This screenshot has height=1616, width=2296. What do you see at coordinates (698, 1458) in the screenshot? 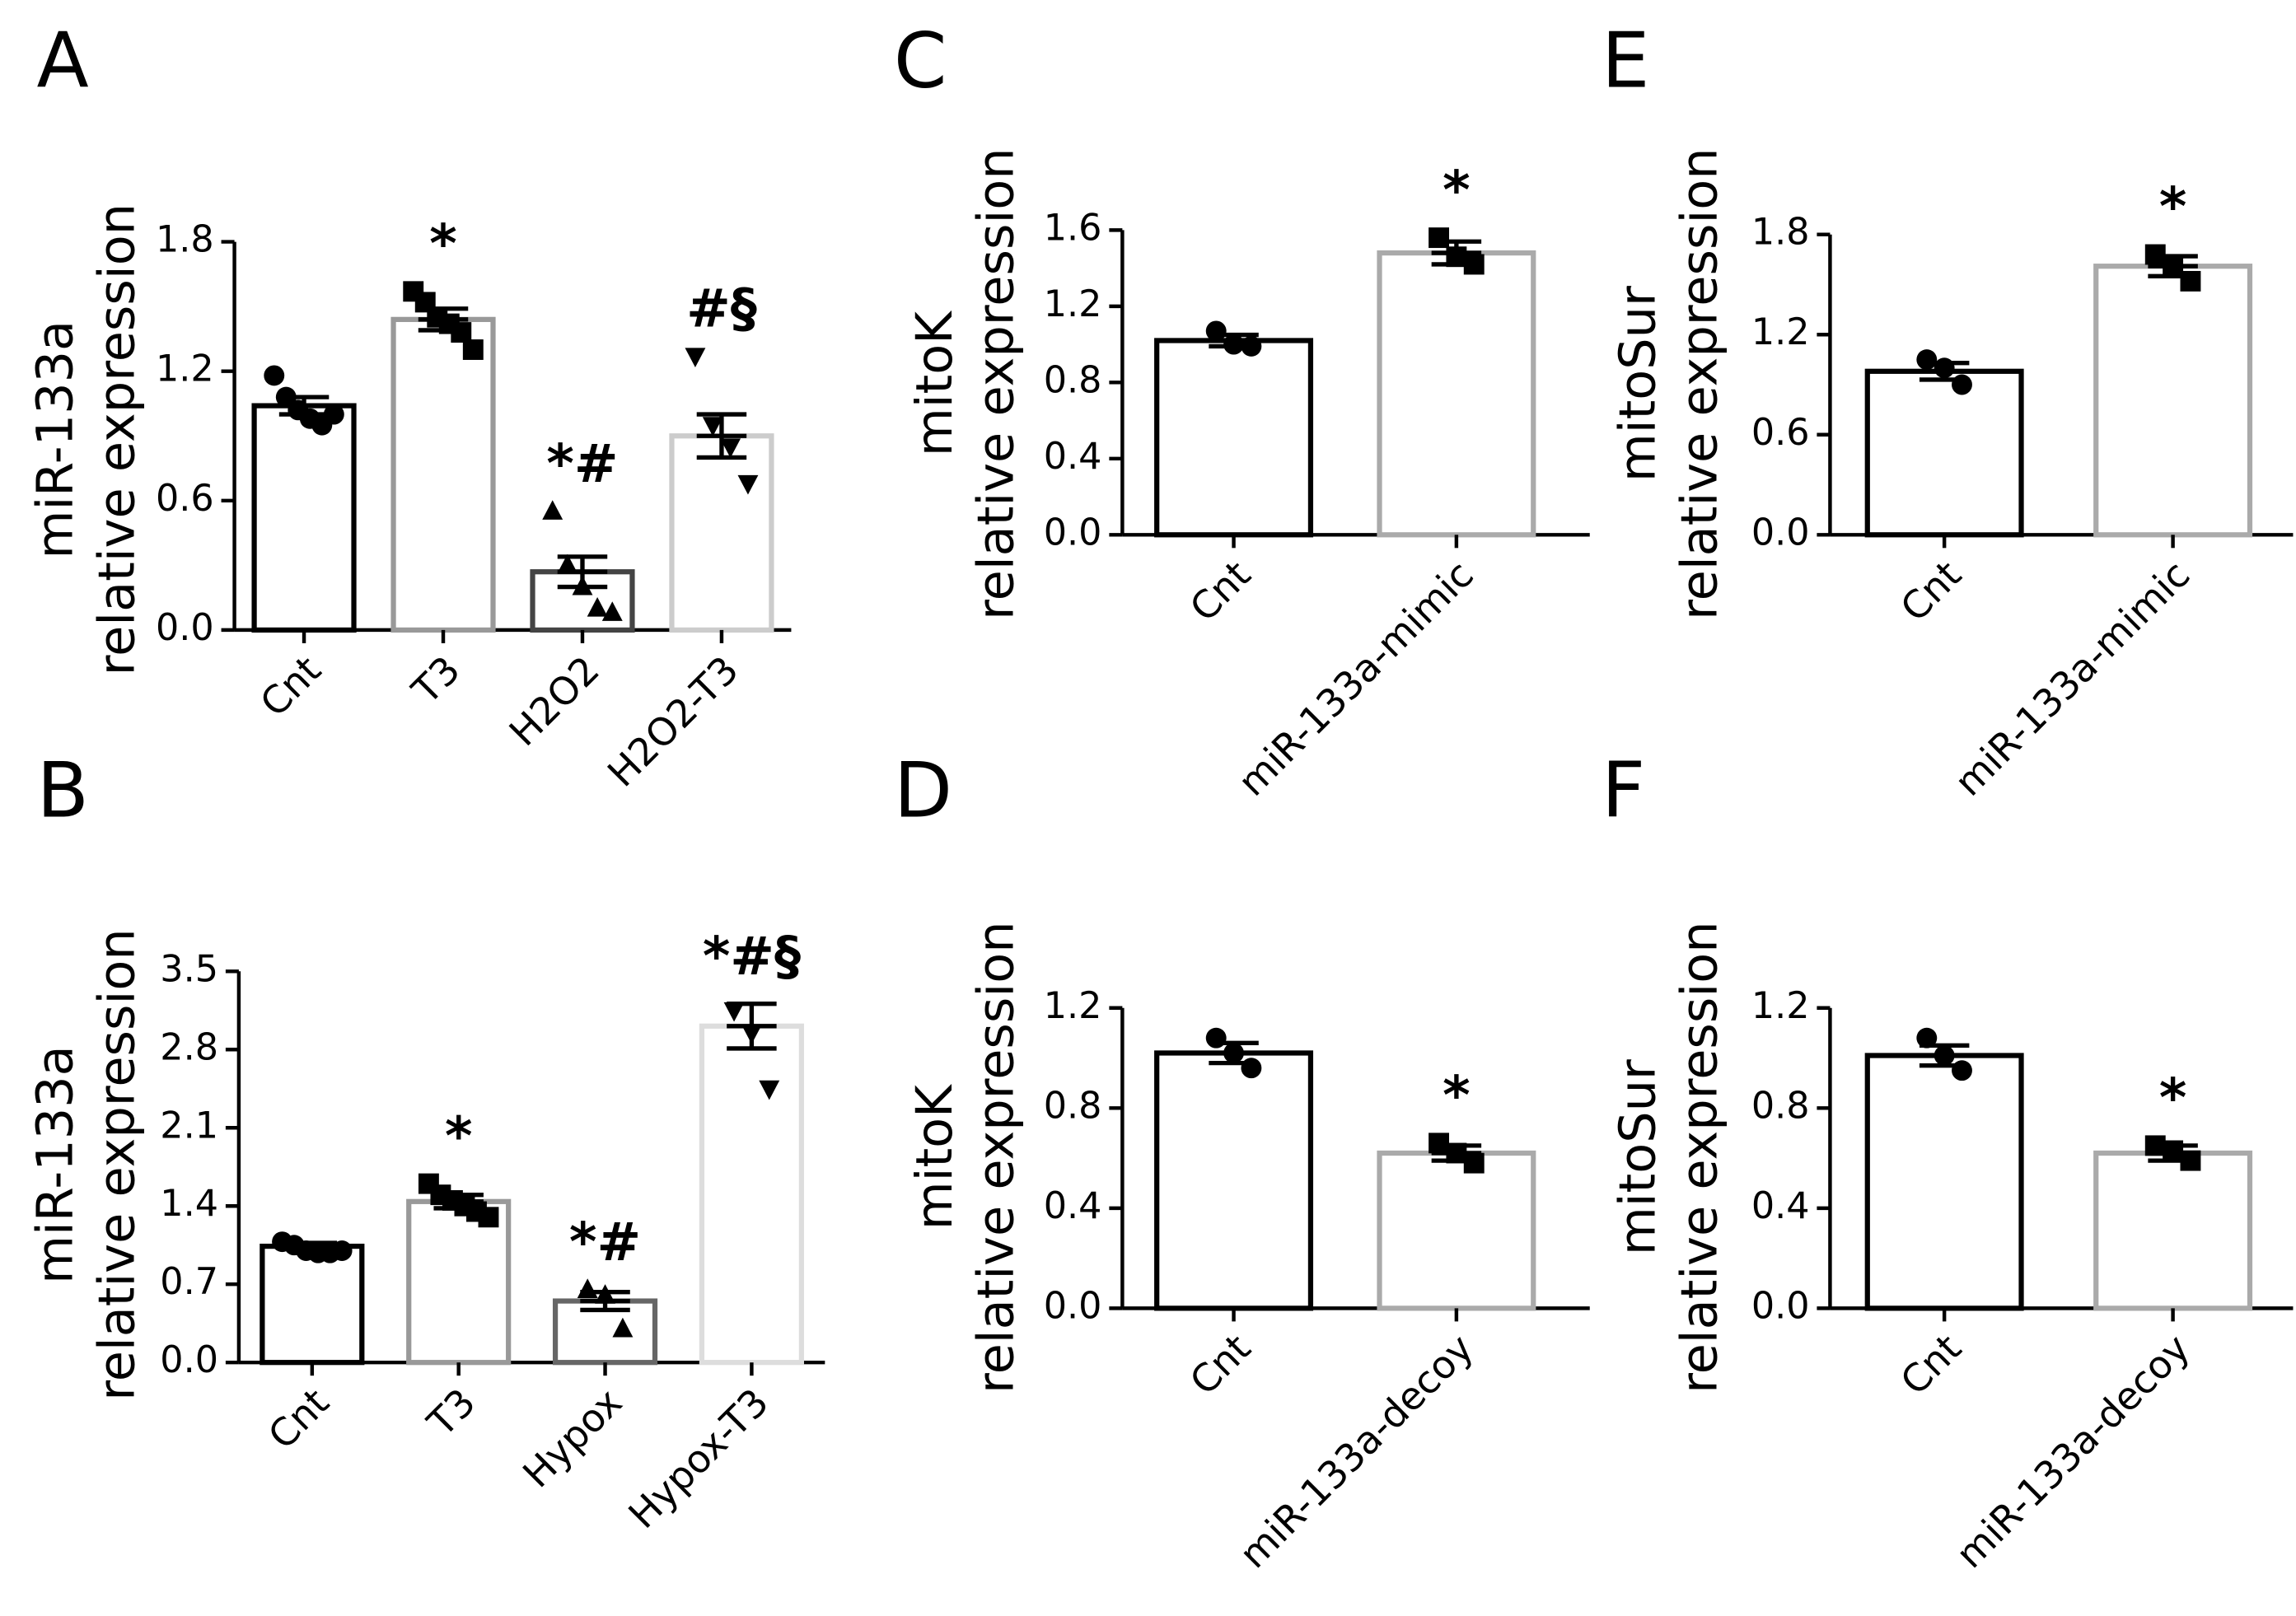
I see `x-tick-label: Hypox-T3` at bounding box center [698, 1458].